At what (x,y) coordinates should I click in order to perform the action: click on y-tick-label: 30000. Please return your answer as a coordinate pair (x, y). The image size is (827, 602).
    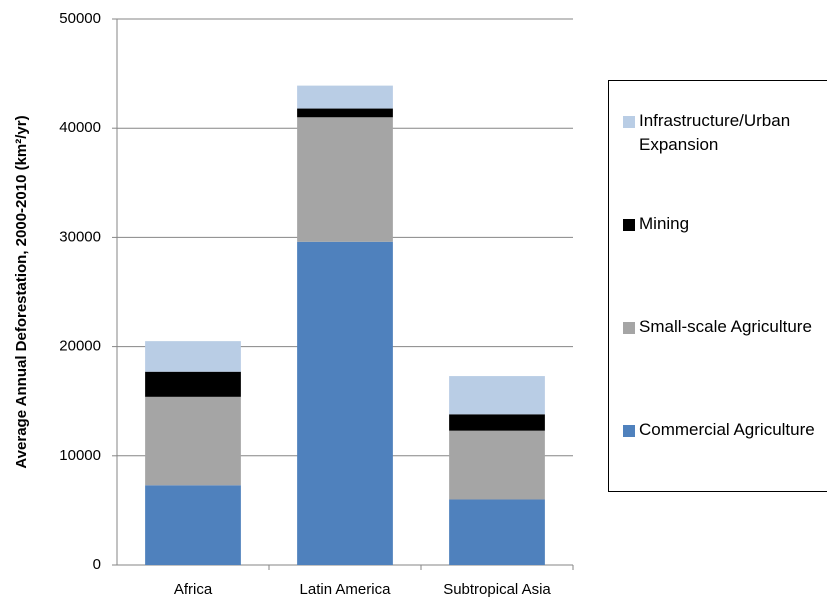
    Looking at the image, I should click on (80, 236).